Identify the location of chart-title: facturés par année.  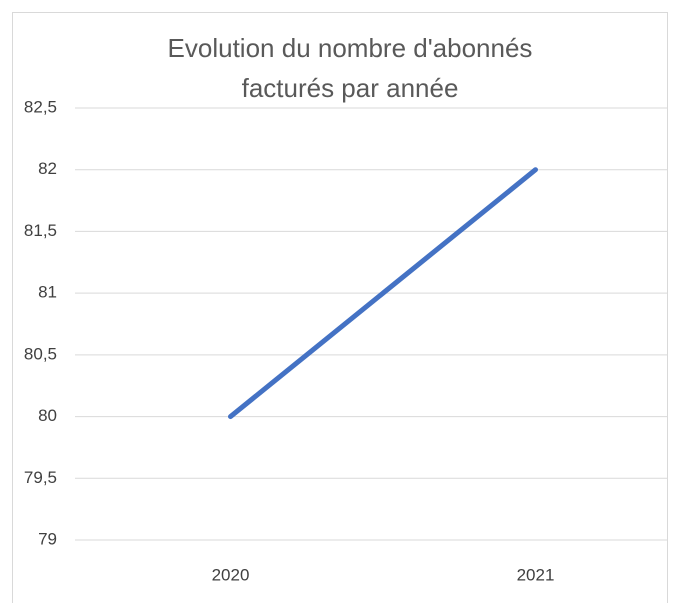
(350, 88).